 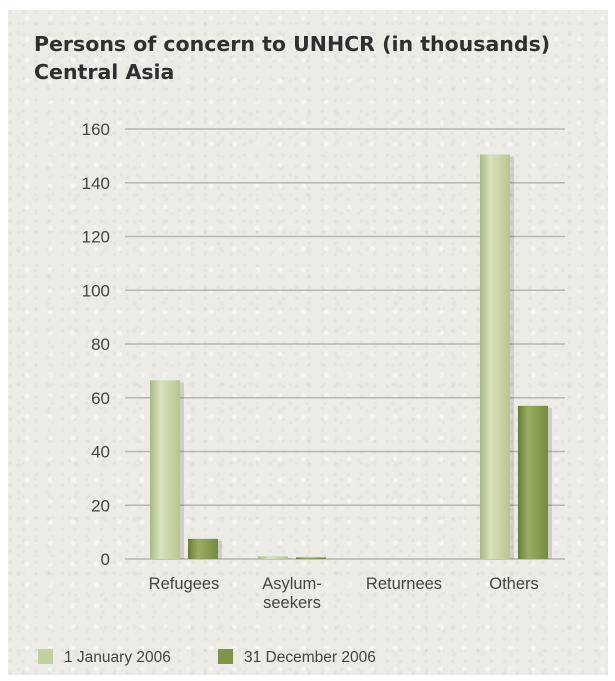 What do you see at coordinates (292, 584) in the screenshot?
I see `category-label-line: Asylum-` at bounding box center [292, 584].